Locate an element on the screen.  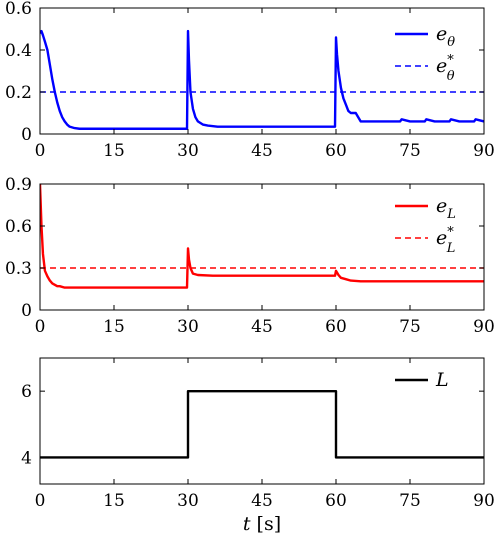
legend-entry: eθ is located at coordinates (445, 36).